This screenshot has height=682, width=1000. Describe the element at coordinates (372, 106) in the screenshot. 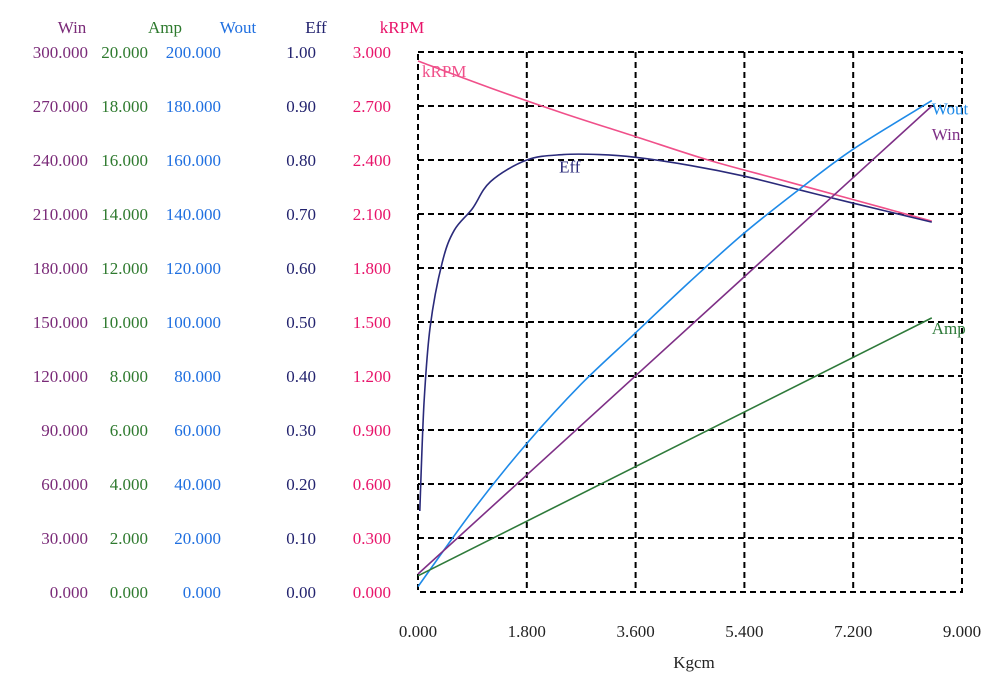

I see `y-tick-krpm: 2.700` at that location.